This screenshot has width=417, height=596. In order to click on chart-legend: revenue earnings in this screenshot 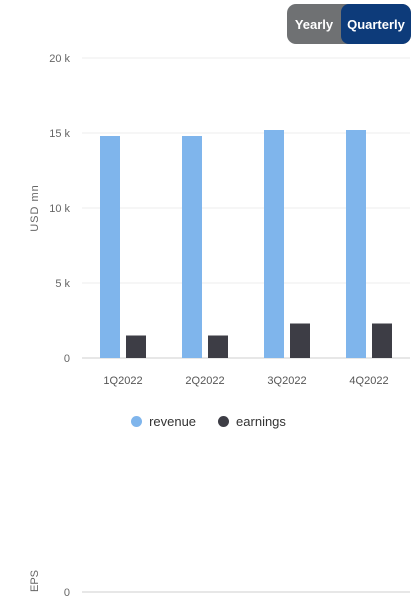, I will do `click(208, 421)`.